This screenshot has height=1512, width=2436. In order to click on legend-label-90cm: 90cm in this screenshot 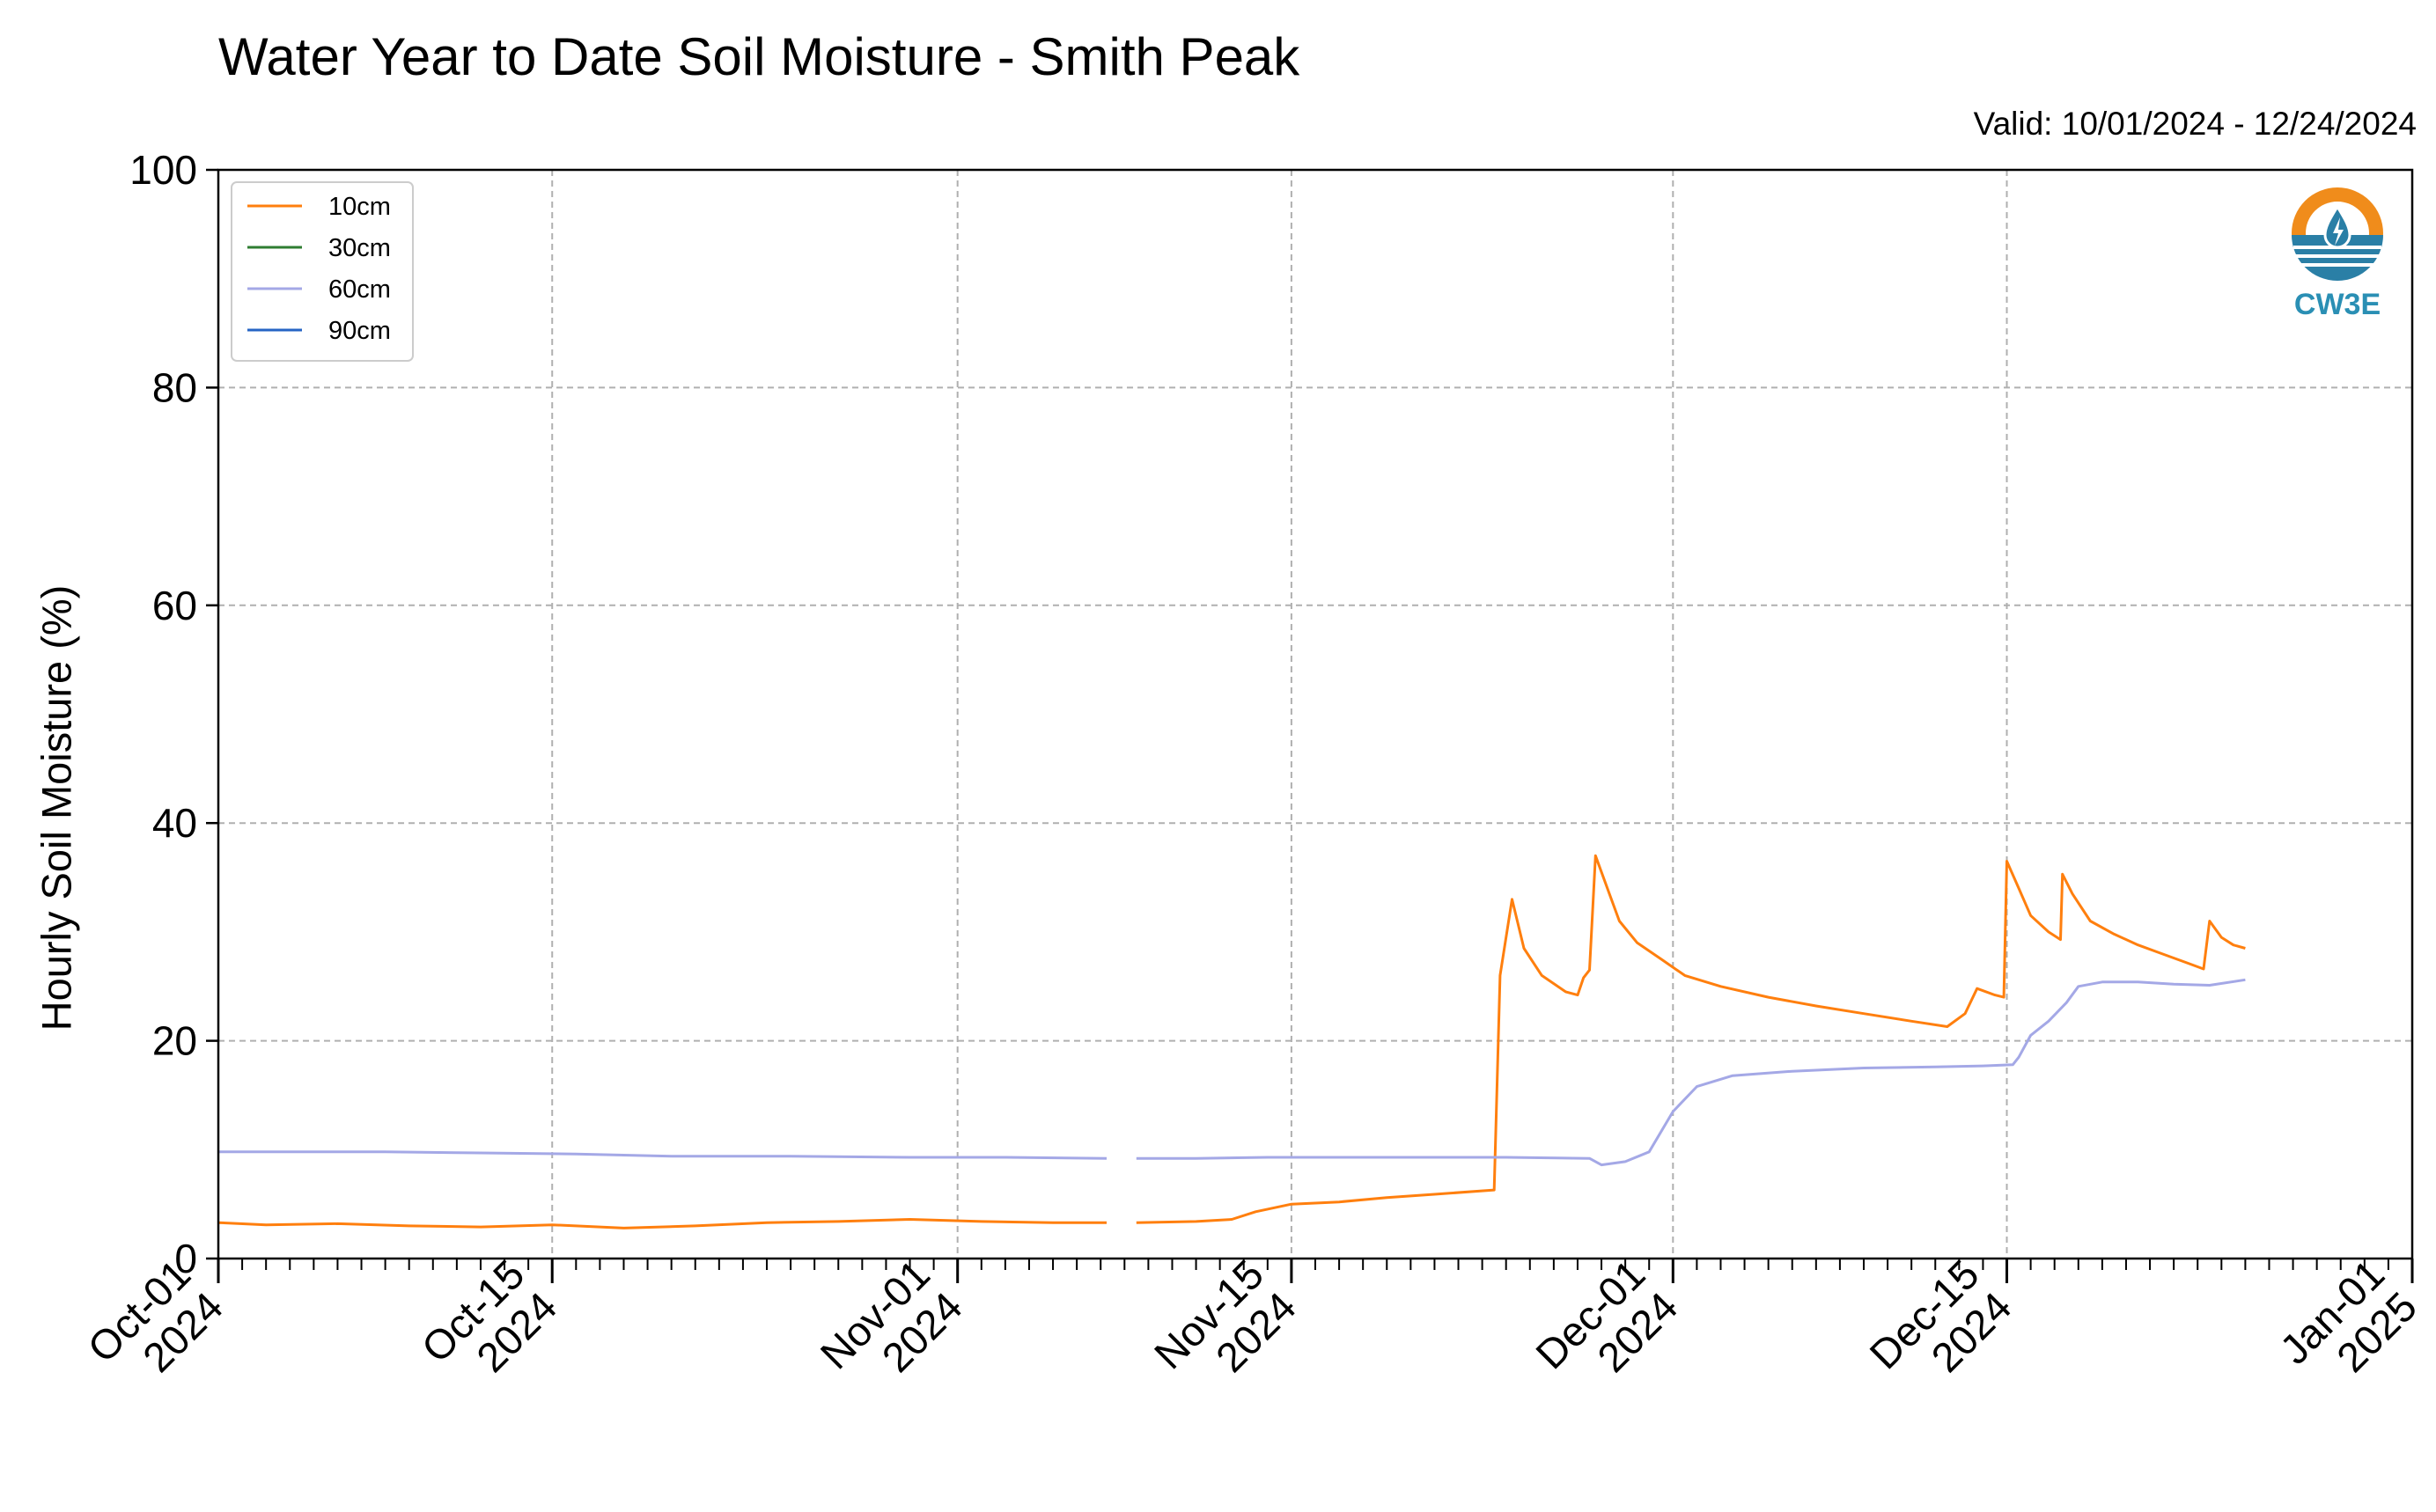, I will do `click(359, 331)`.